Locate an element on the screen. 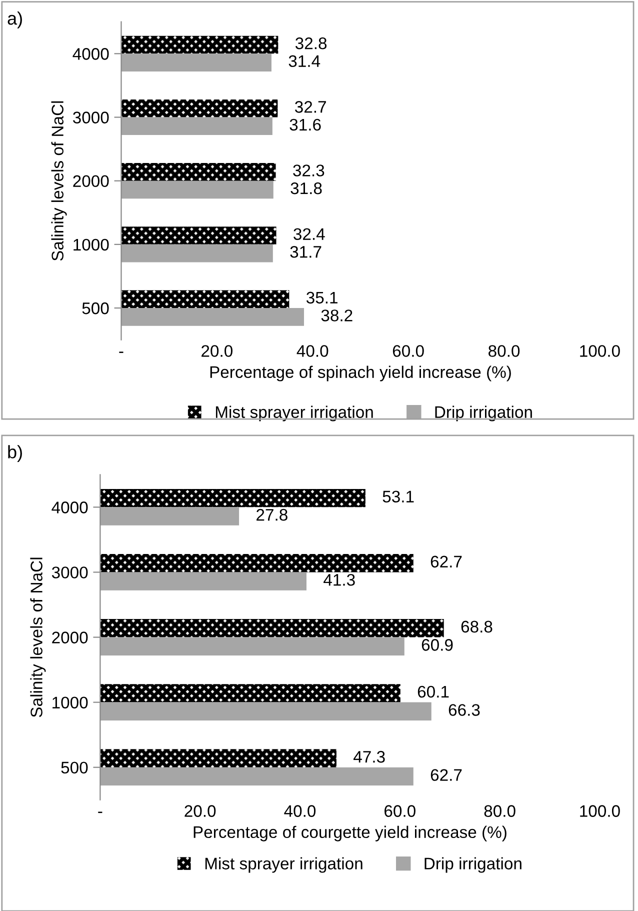  data-label: 38.2 is located at coordinates (336, 316).